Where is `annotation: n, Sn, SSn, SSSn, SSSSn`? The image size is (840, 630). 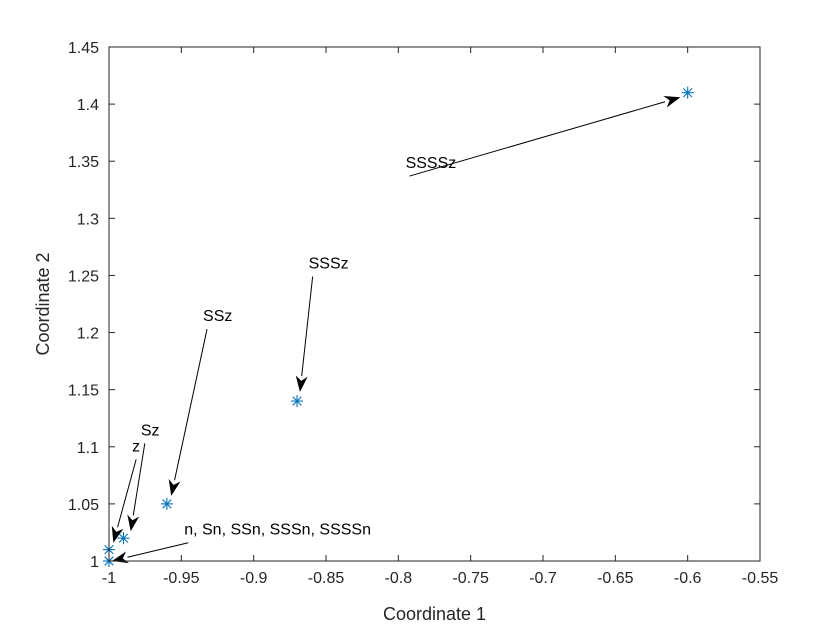 annotation: n, Sn, SSn, SSSn, SSSSn is located at coordinates (241, 543).